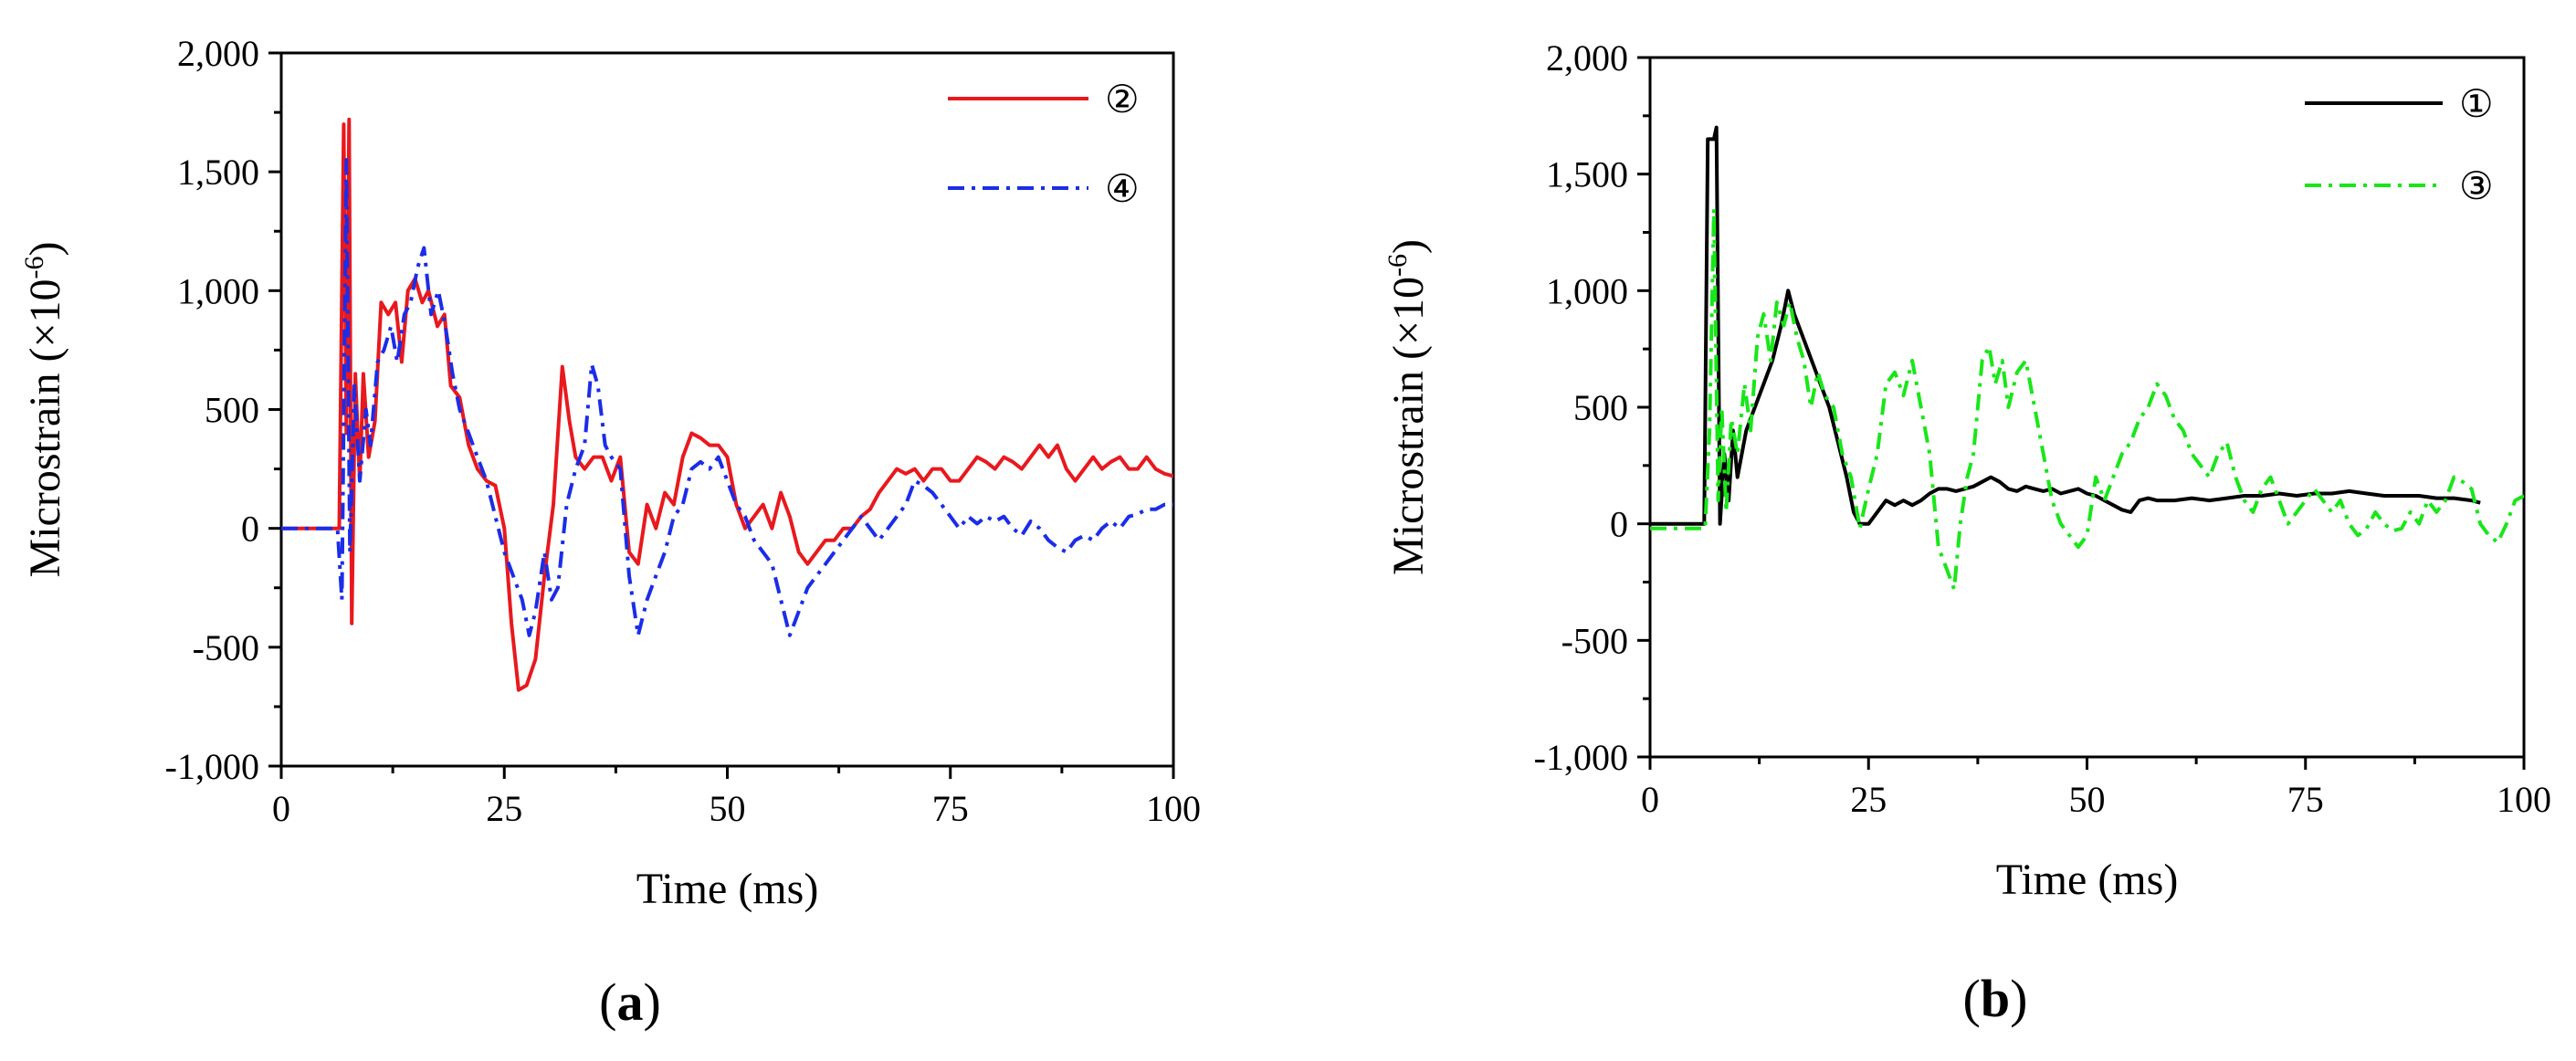 This screenshot has height=1061, width=2576. What do you see at coordinates (2476, 187) in the screenshot?
I see `legend-label-2: ③` at bounding box center [2476, 187].